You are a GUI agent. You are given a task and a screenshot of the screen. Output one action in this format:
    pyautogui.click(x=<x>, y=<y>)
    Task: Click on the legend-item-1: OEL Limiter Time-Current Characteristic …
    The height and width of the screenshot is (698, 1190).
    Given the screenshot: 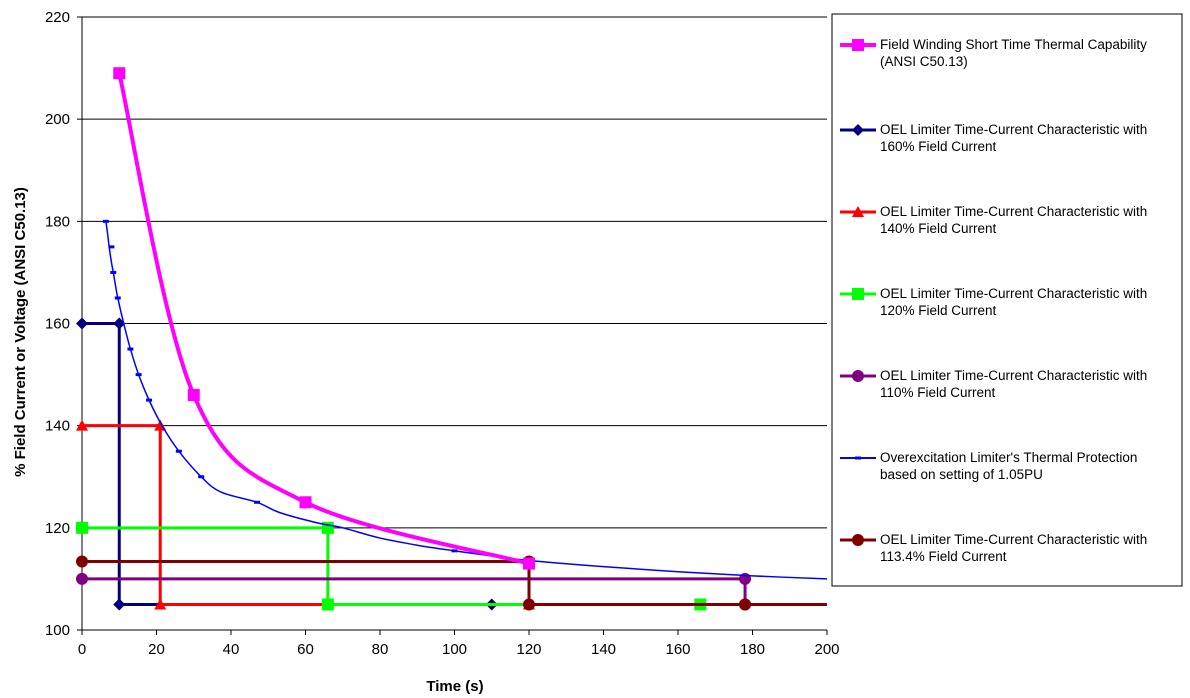 What is the action you would take?
    pyautogui.click(x=993, y=138)
    